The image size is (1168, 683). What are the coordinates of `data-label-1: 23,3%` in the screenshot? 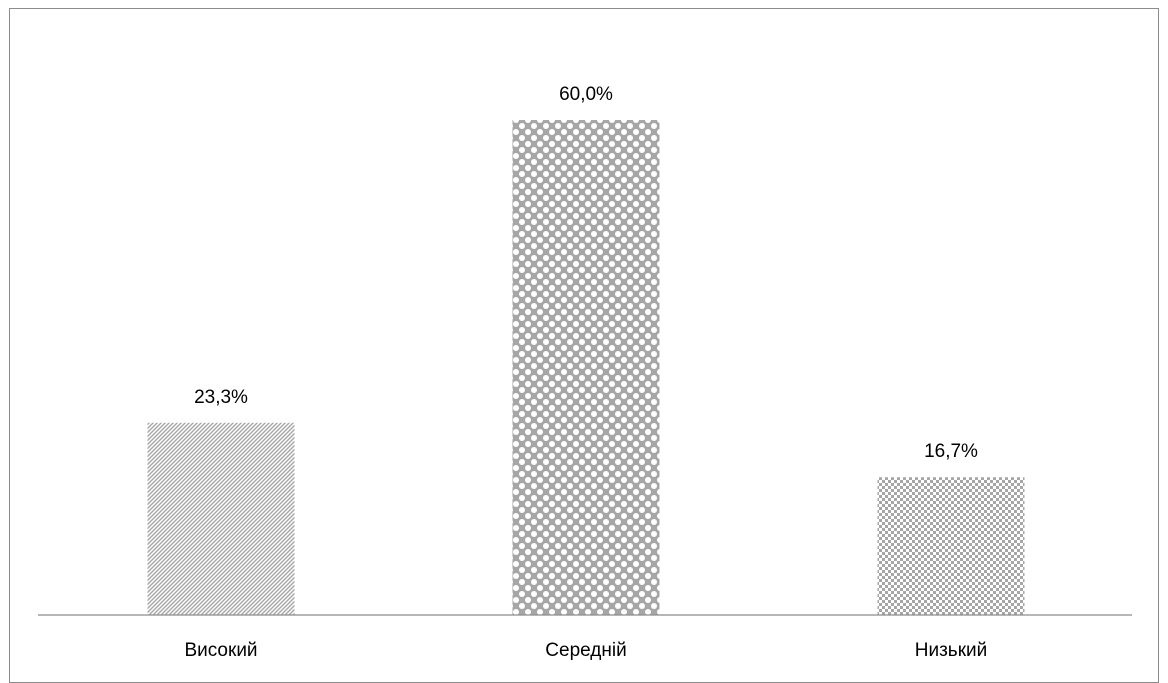 It's located at (221, 397).